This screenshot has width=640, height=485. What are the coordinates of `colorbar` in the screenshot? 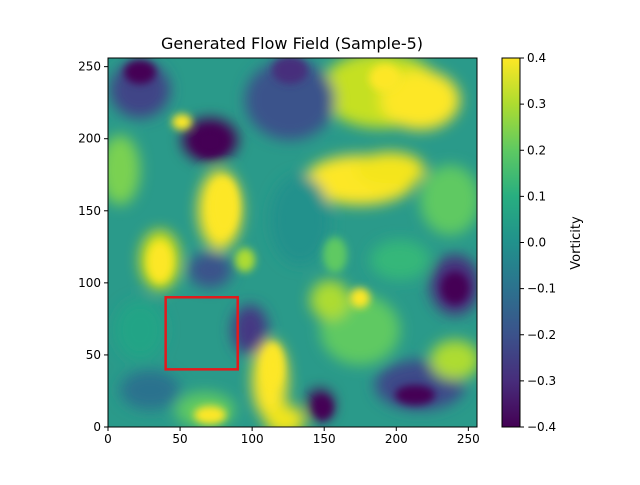 It's located at (511, 242).